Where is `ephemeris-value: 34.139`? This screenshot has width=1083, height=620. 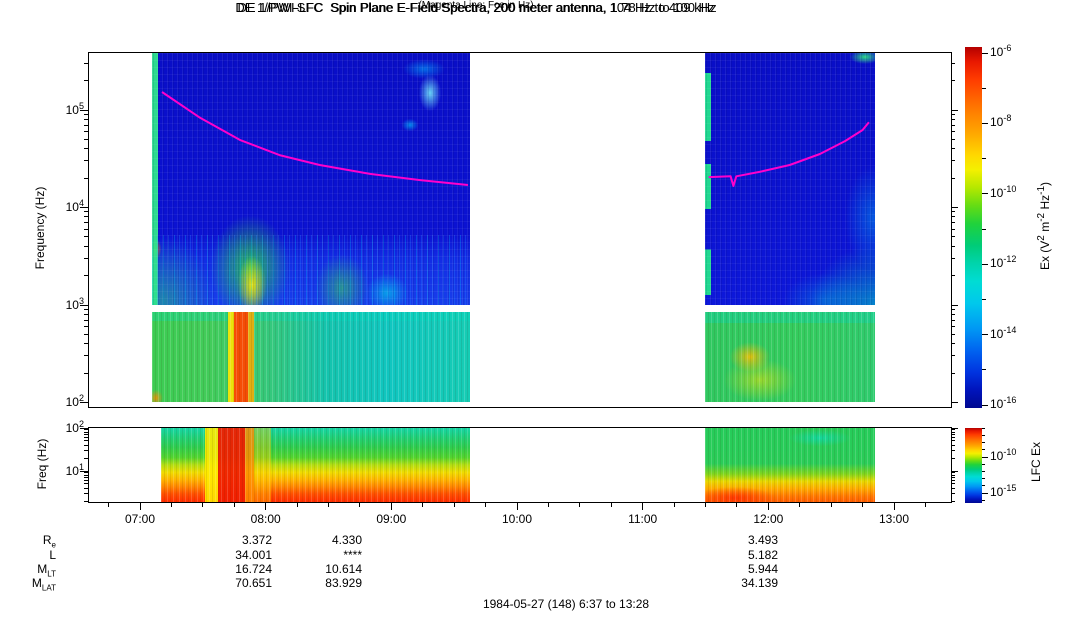
ephemeris-value: 34.139 is located at coordinates (759, 583).